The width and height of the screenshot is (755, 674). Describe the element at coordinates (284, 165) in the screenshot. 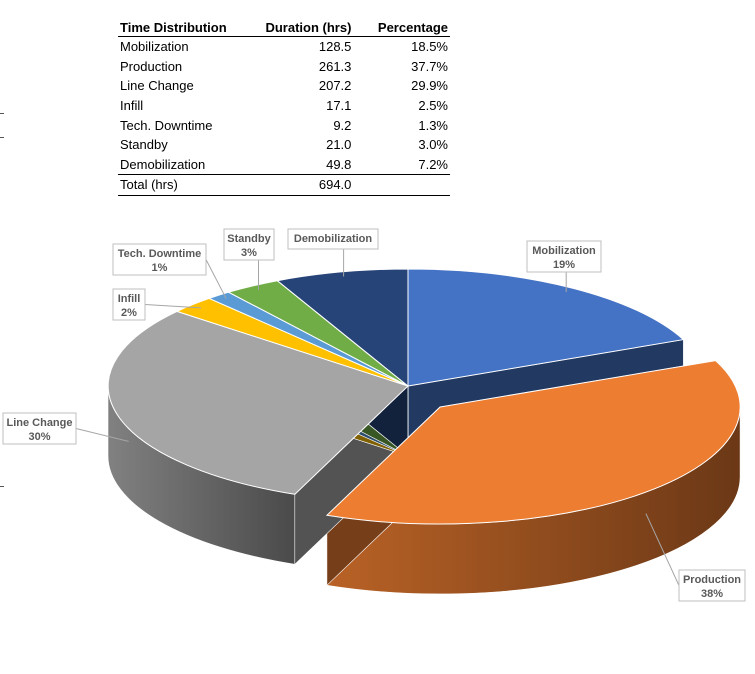

I see `table-row: Demobilization 49.8 7.2%` at that location.